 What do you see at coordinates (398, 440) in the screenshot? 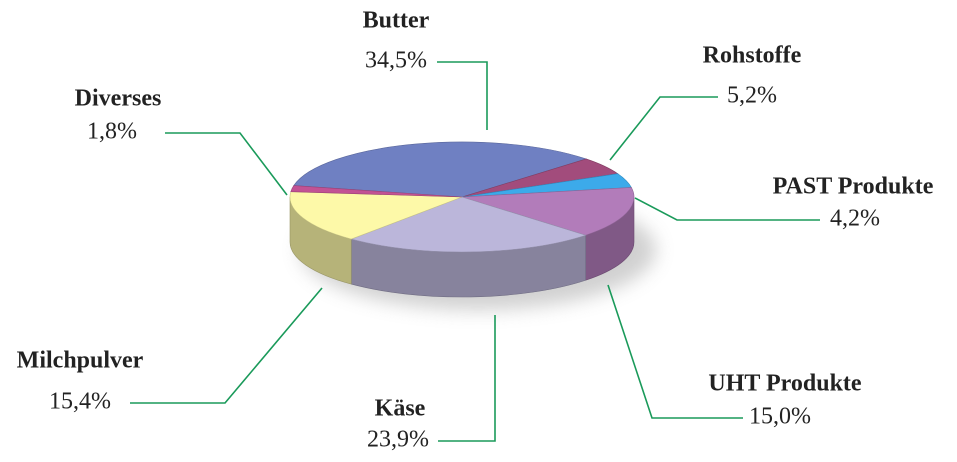
I see `slice-value: 23,9%` at bounding box center [398, 440].